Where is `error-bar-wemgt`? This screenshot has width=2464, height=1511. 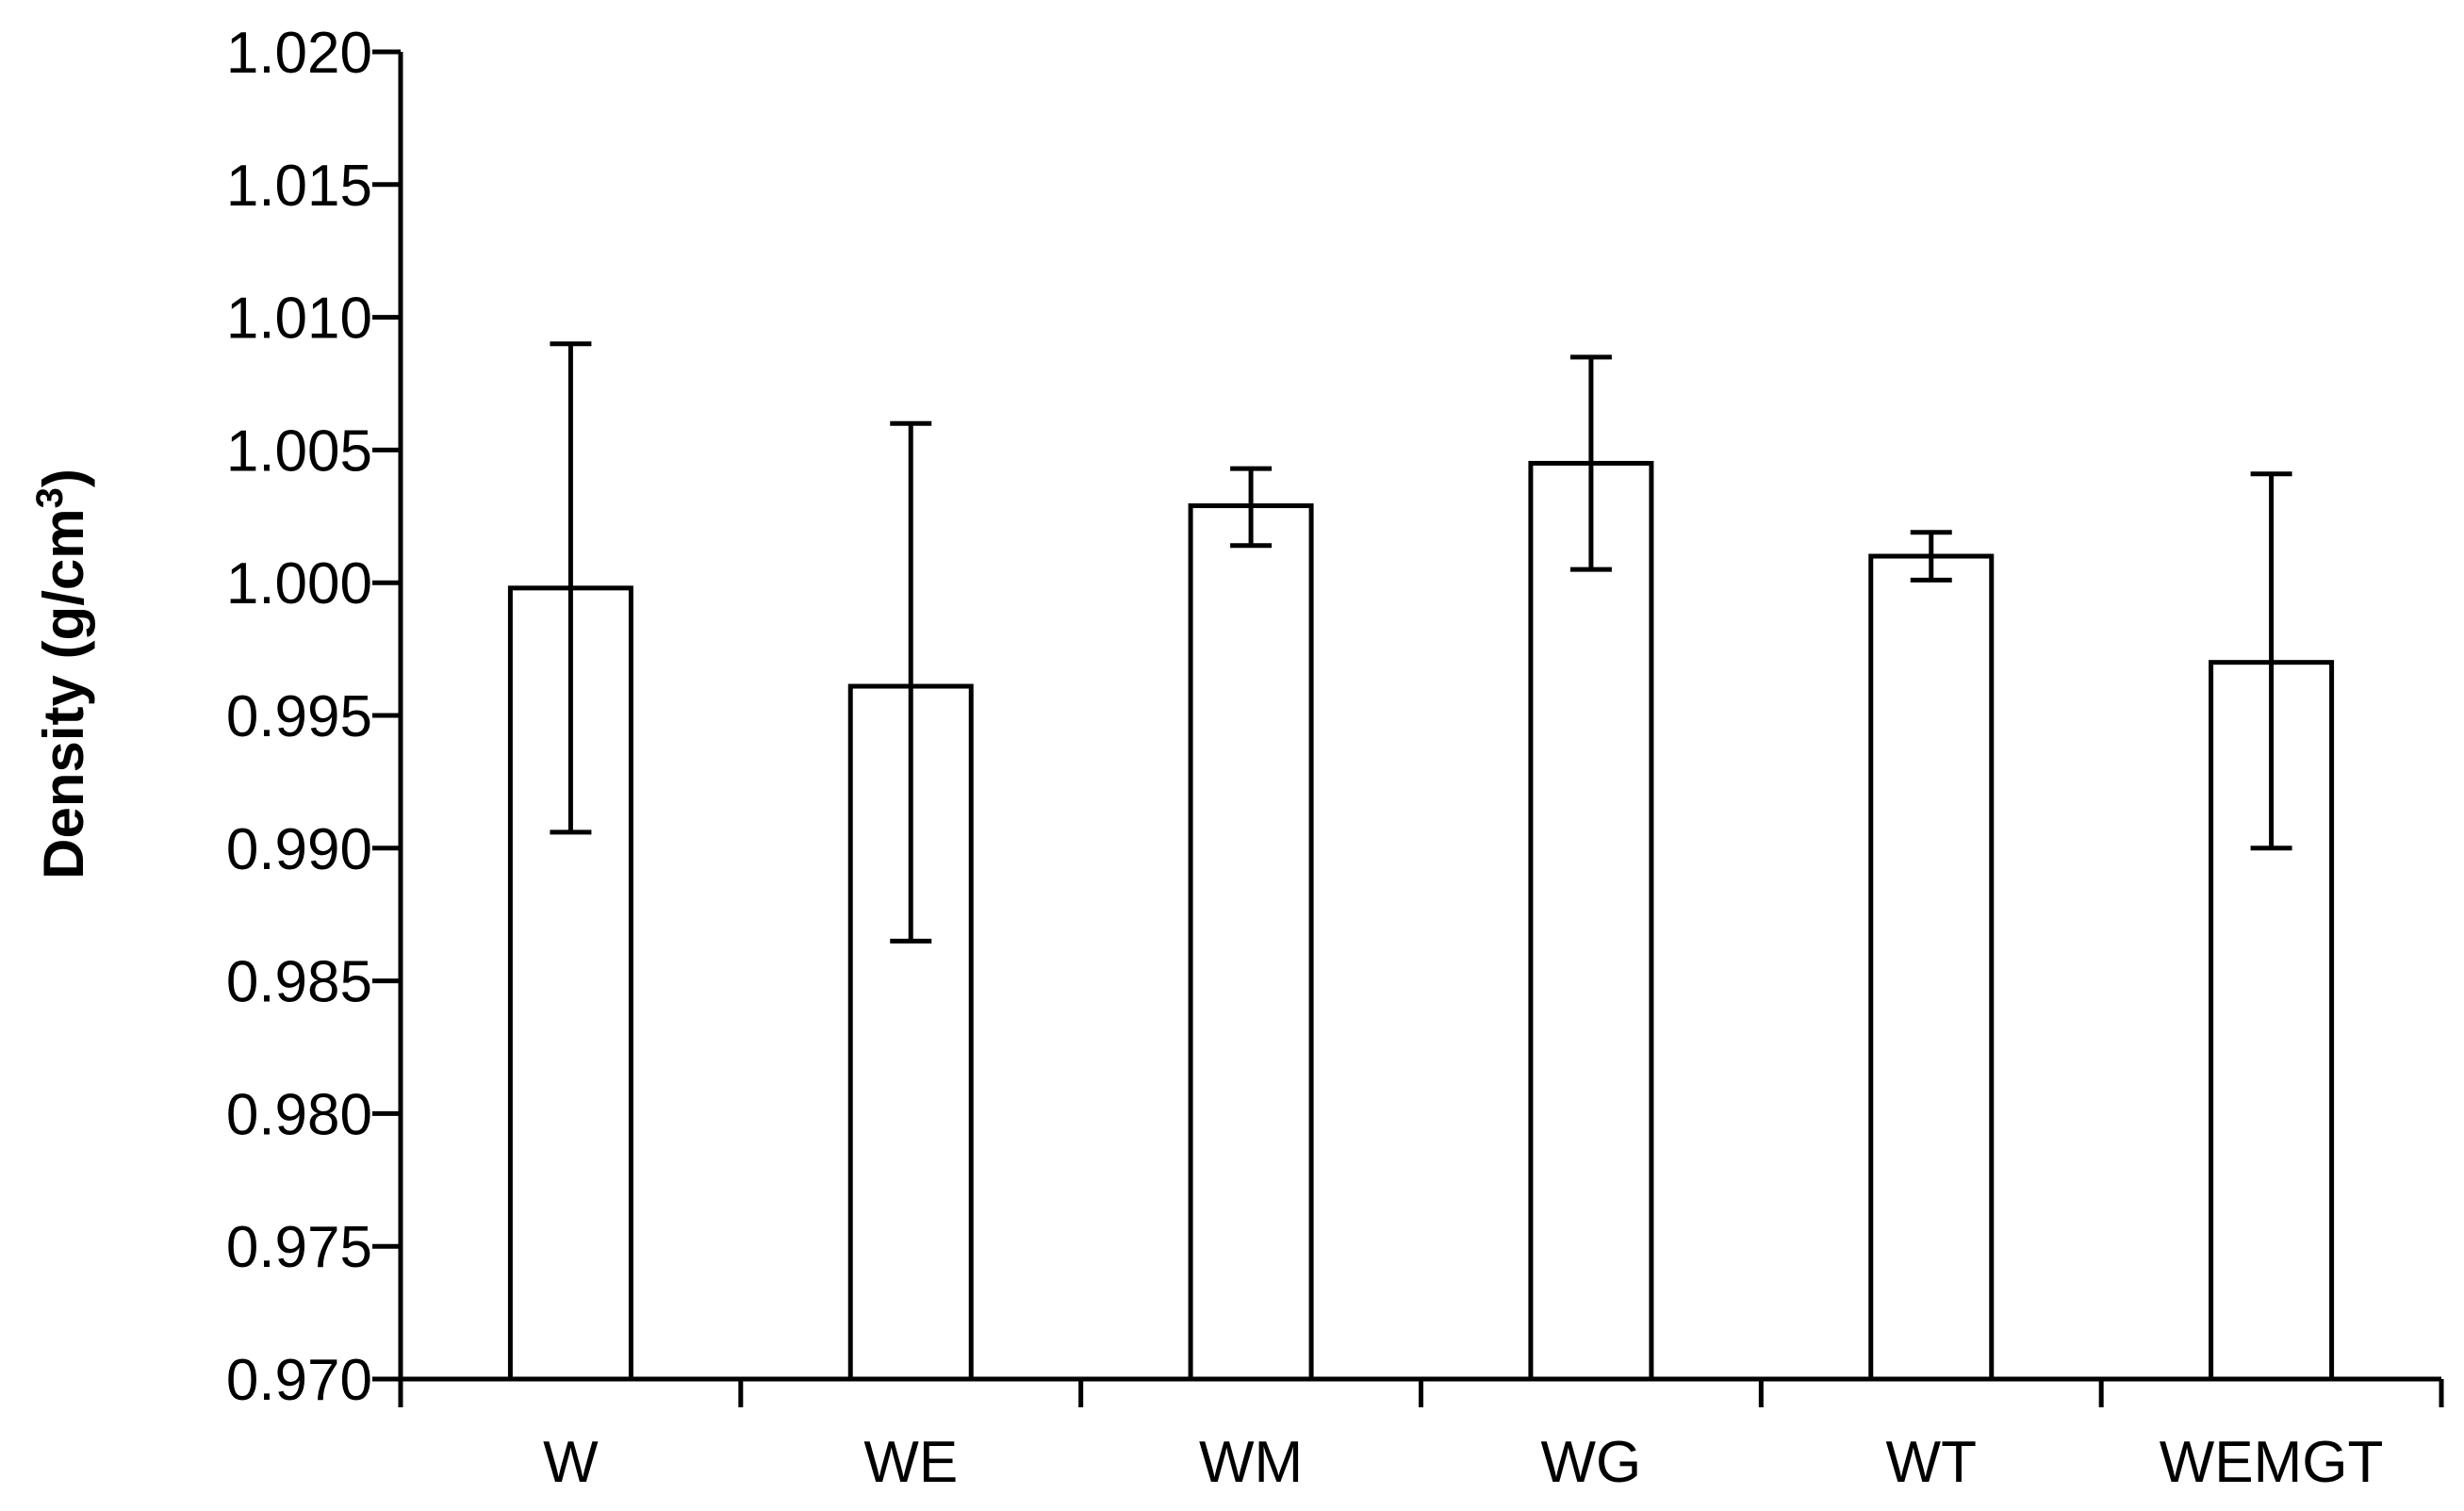 error-bar-wemgt is located at coordinates (2271, 661).